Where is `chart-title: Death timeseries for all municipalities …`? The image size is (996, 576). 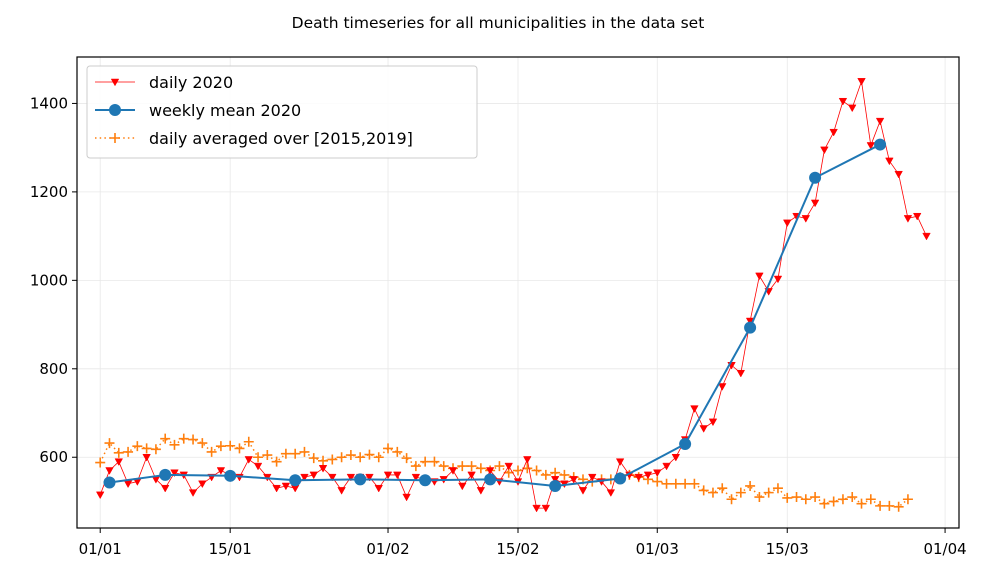 chart-title: Death timeseries for all municipalities … is located at coordinates (498, 23).